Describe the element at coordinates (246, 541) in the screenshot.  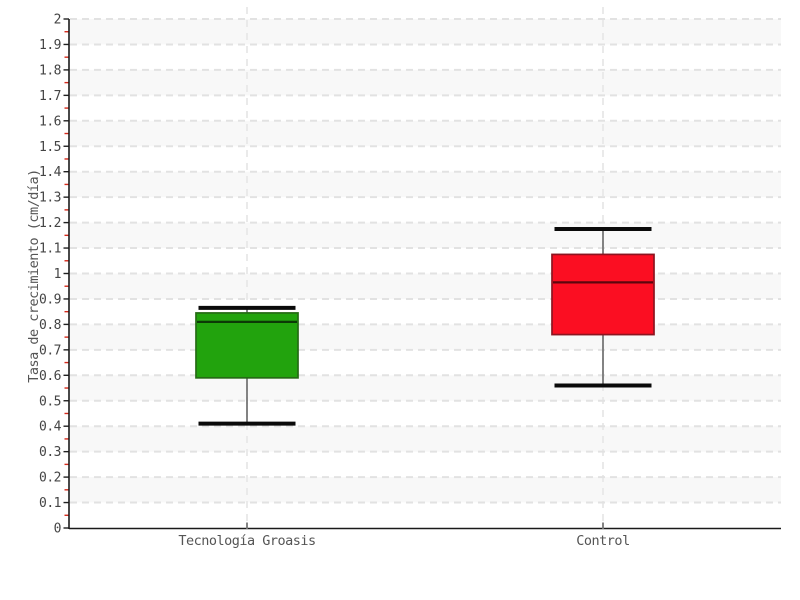
I see `x-category-label: Tecnología Groasis` at that location.